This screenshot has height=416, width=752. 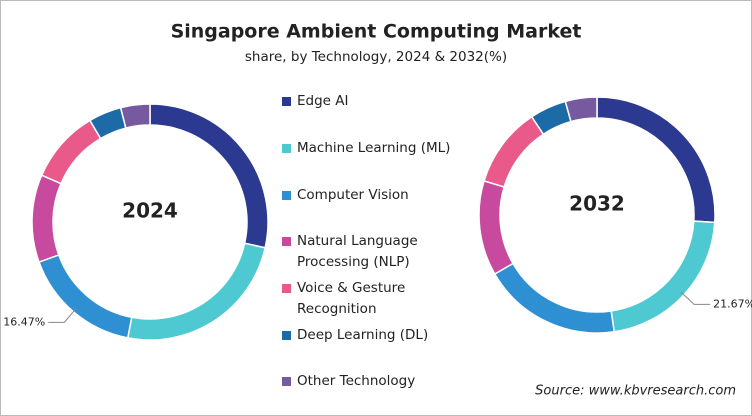 I want to click on chart-subtitle: share, by Technology, 2024 & 2032(%), so click(x=376, y=57).